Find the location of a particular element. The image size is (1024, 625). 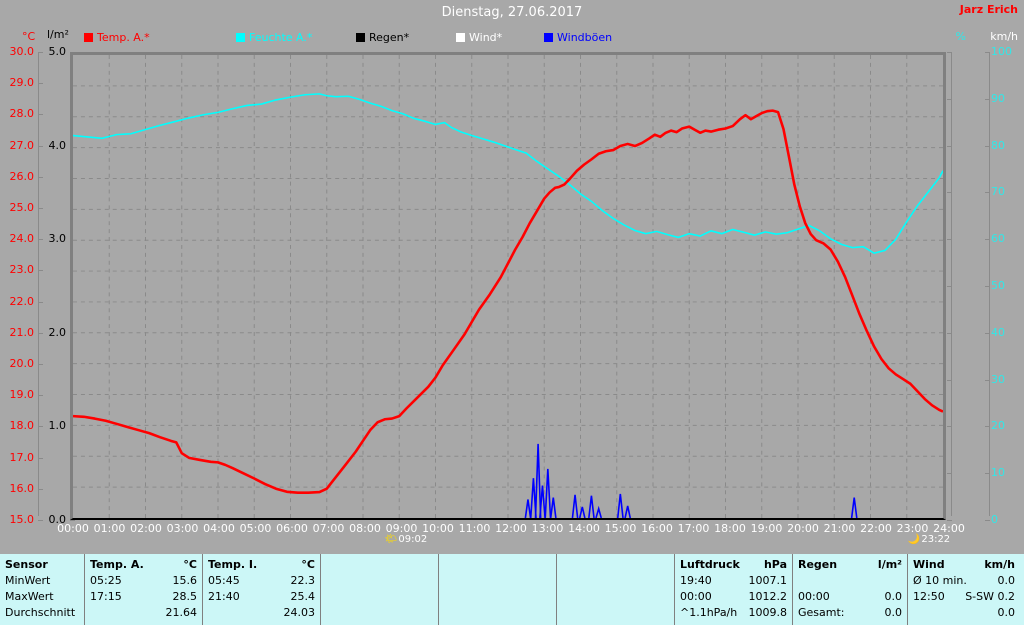

legend-label: Windböen is located at coordinates (585, 37).